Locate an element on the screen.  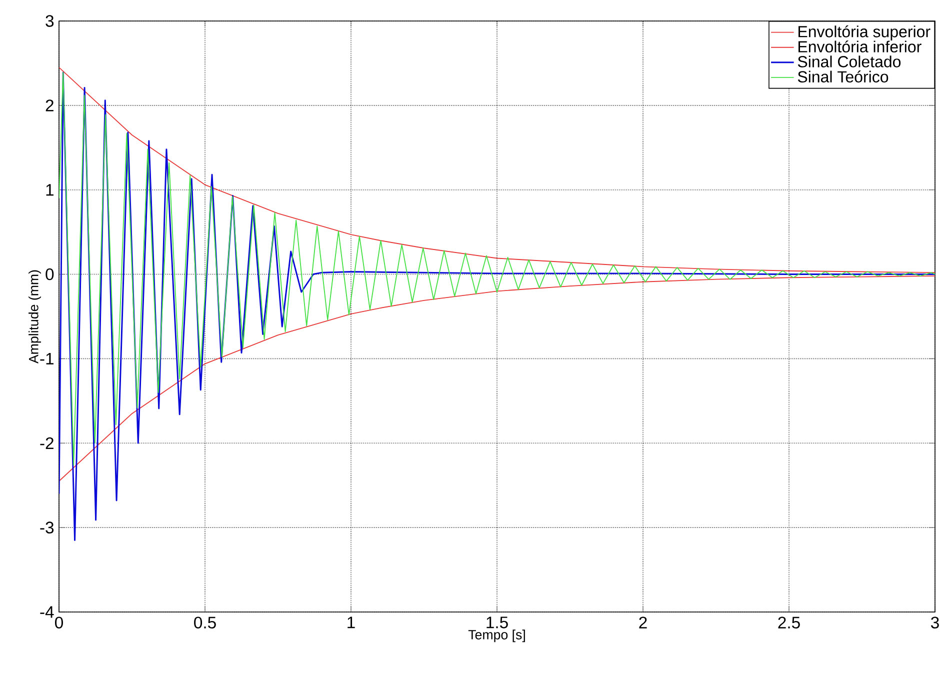
x-tick-label: 1 is located at coordinates (351, 622).